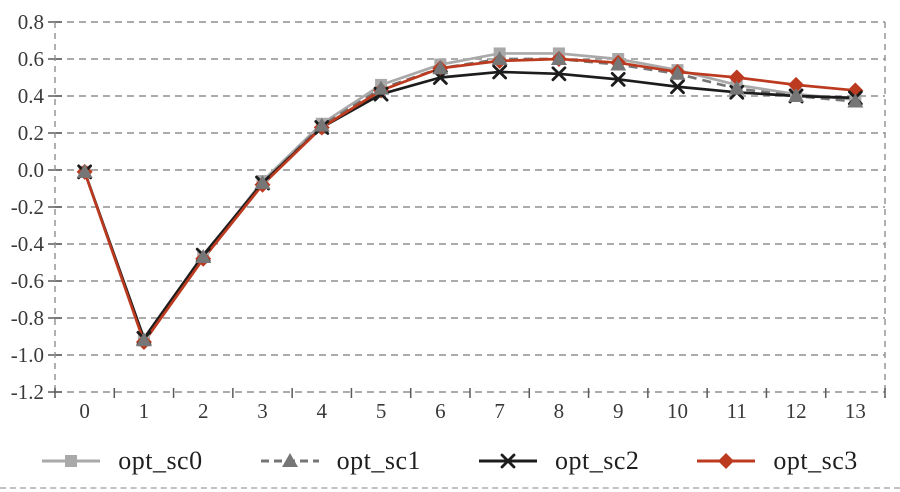 Image resolution: width=900 pixels, height=492 pixels. What do you see at coordinates (450, 488) in the screenshot?
I see `page-bottom-rule` at bounding box center [450, 488].